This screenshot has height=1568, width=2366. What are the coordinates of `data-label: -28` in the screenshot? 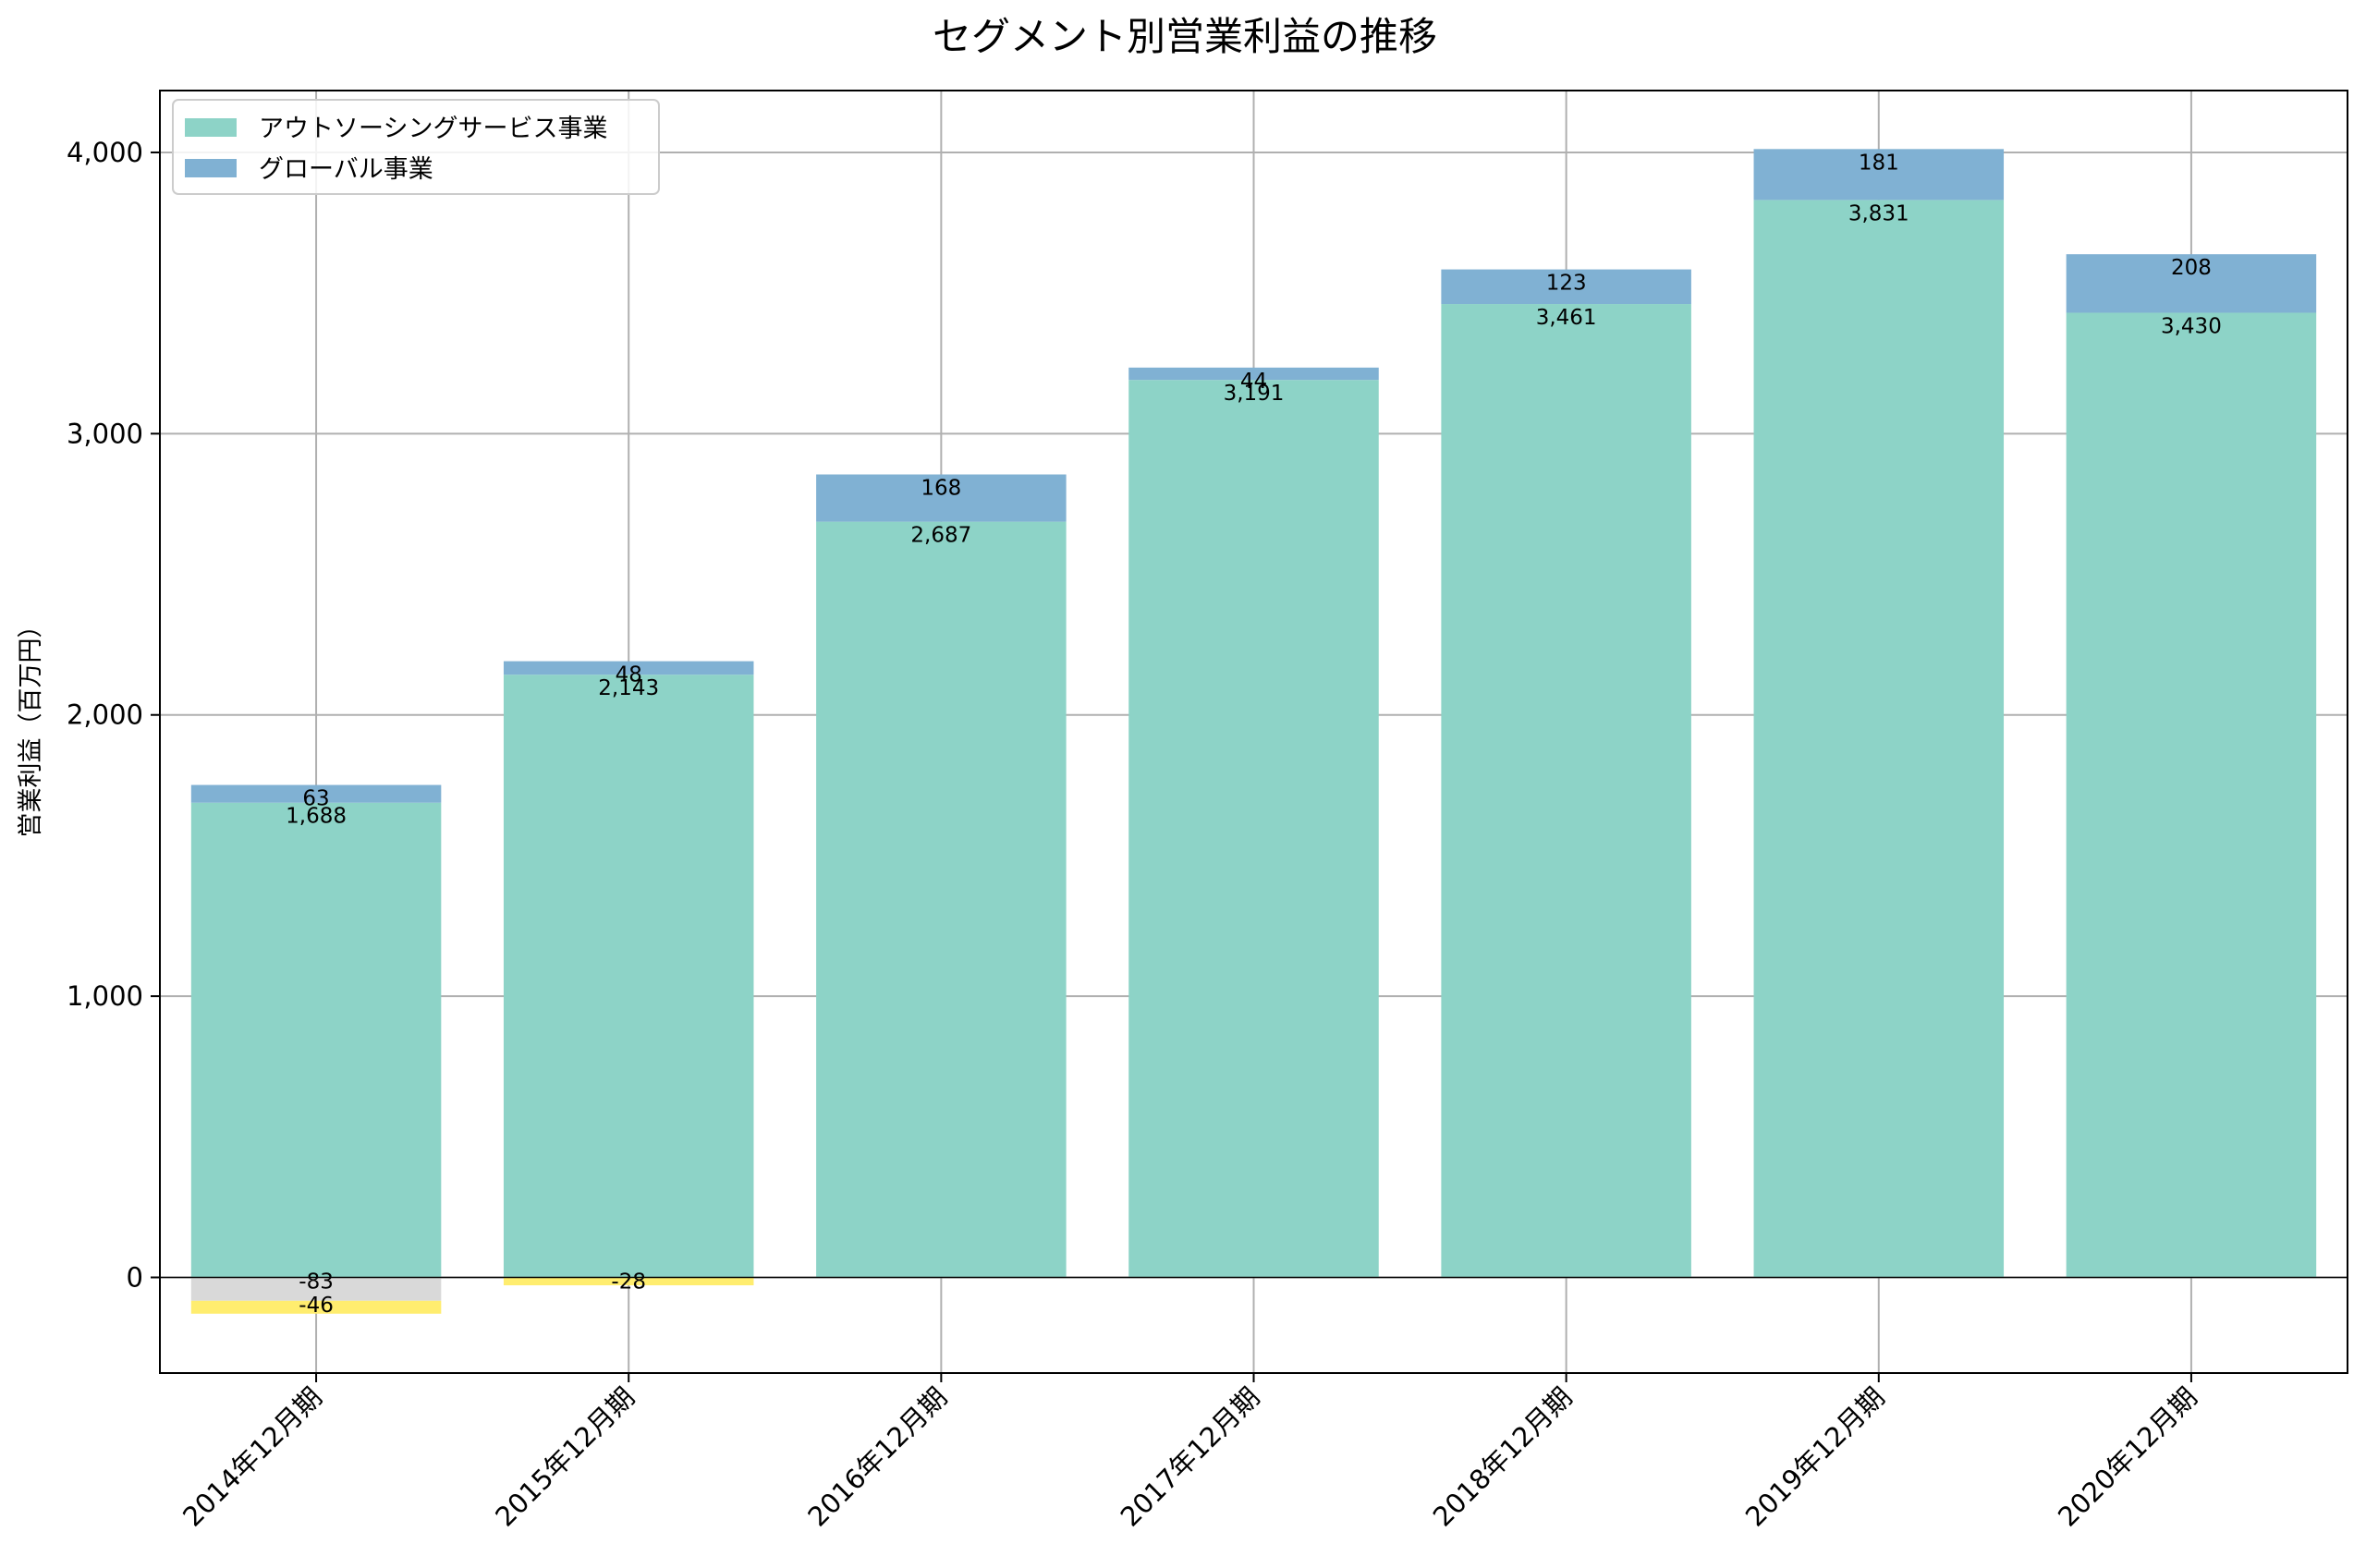 It's located at (628, 1282).